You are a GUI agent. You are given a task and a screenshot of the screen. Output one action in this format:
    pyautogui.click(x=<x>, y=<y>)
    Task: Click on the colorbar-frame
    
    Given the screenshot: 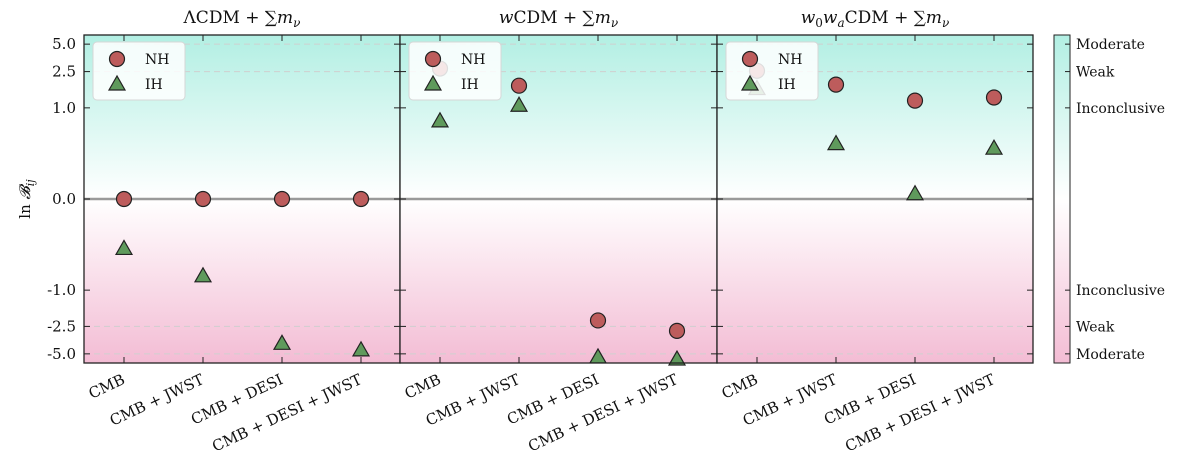 What is the action you would take?
    pyautogui.click(x=1062, y=199)
    